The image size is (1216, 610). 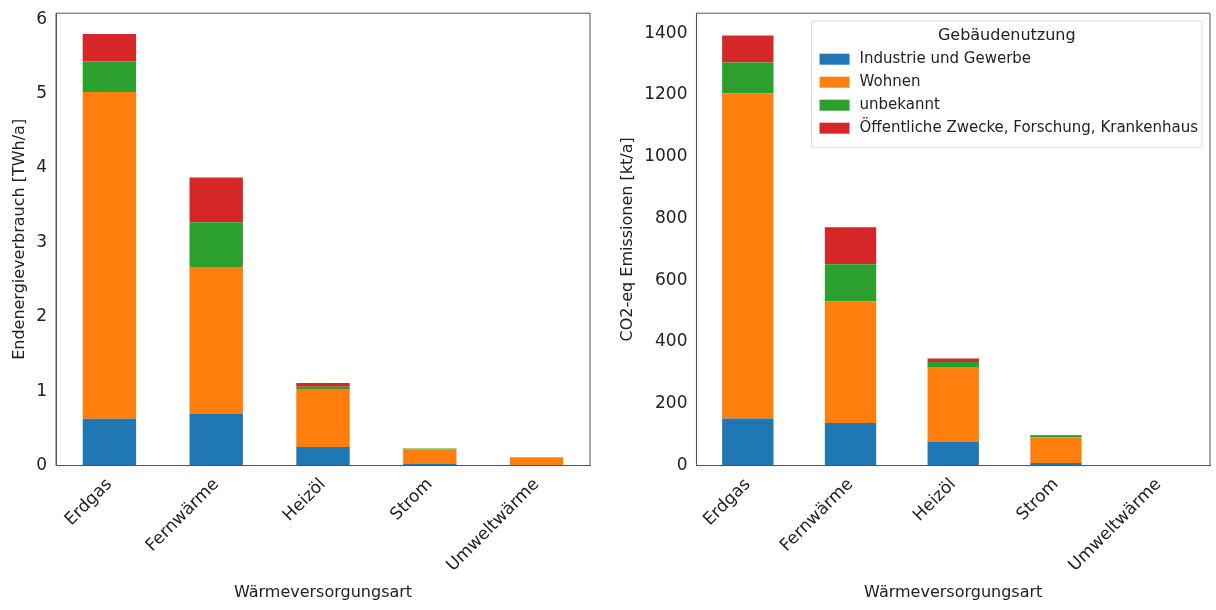 I want to click on legend-title: Gebäudenutzung, so click(x=1006, y=35).